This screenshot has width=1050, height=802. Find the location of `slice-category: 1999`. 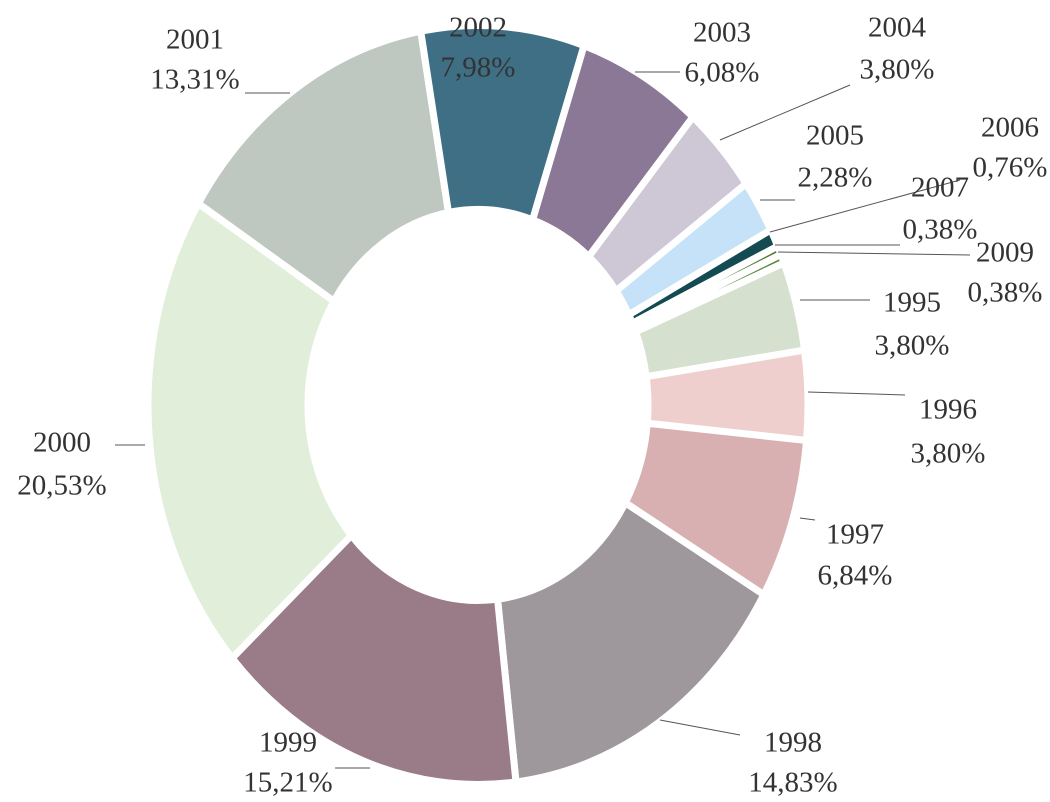

slice-category: 1999 is located at coordinates (288, 743).